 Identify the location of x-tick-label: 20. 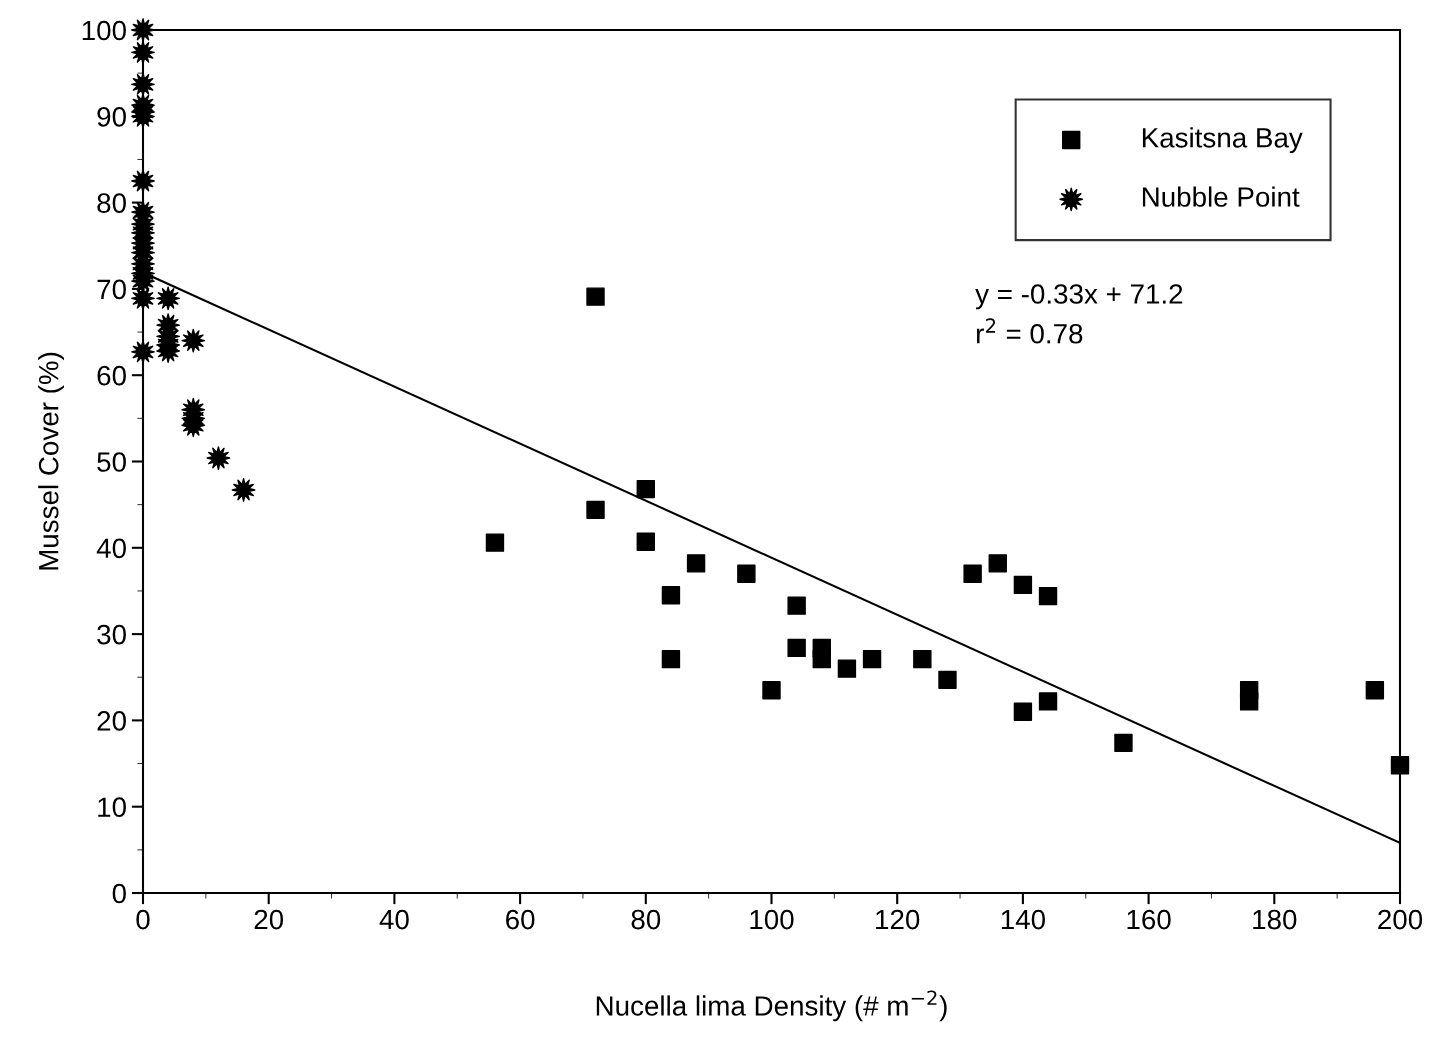
(269, 919).